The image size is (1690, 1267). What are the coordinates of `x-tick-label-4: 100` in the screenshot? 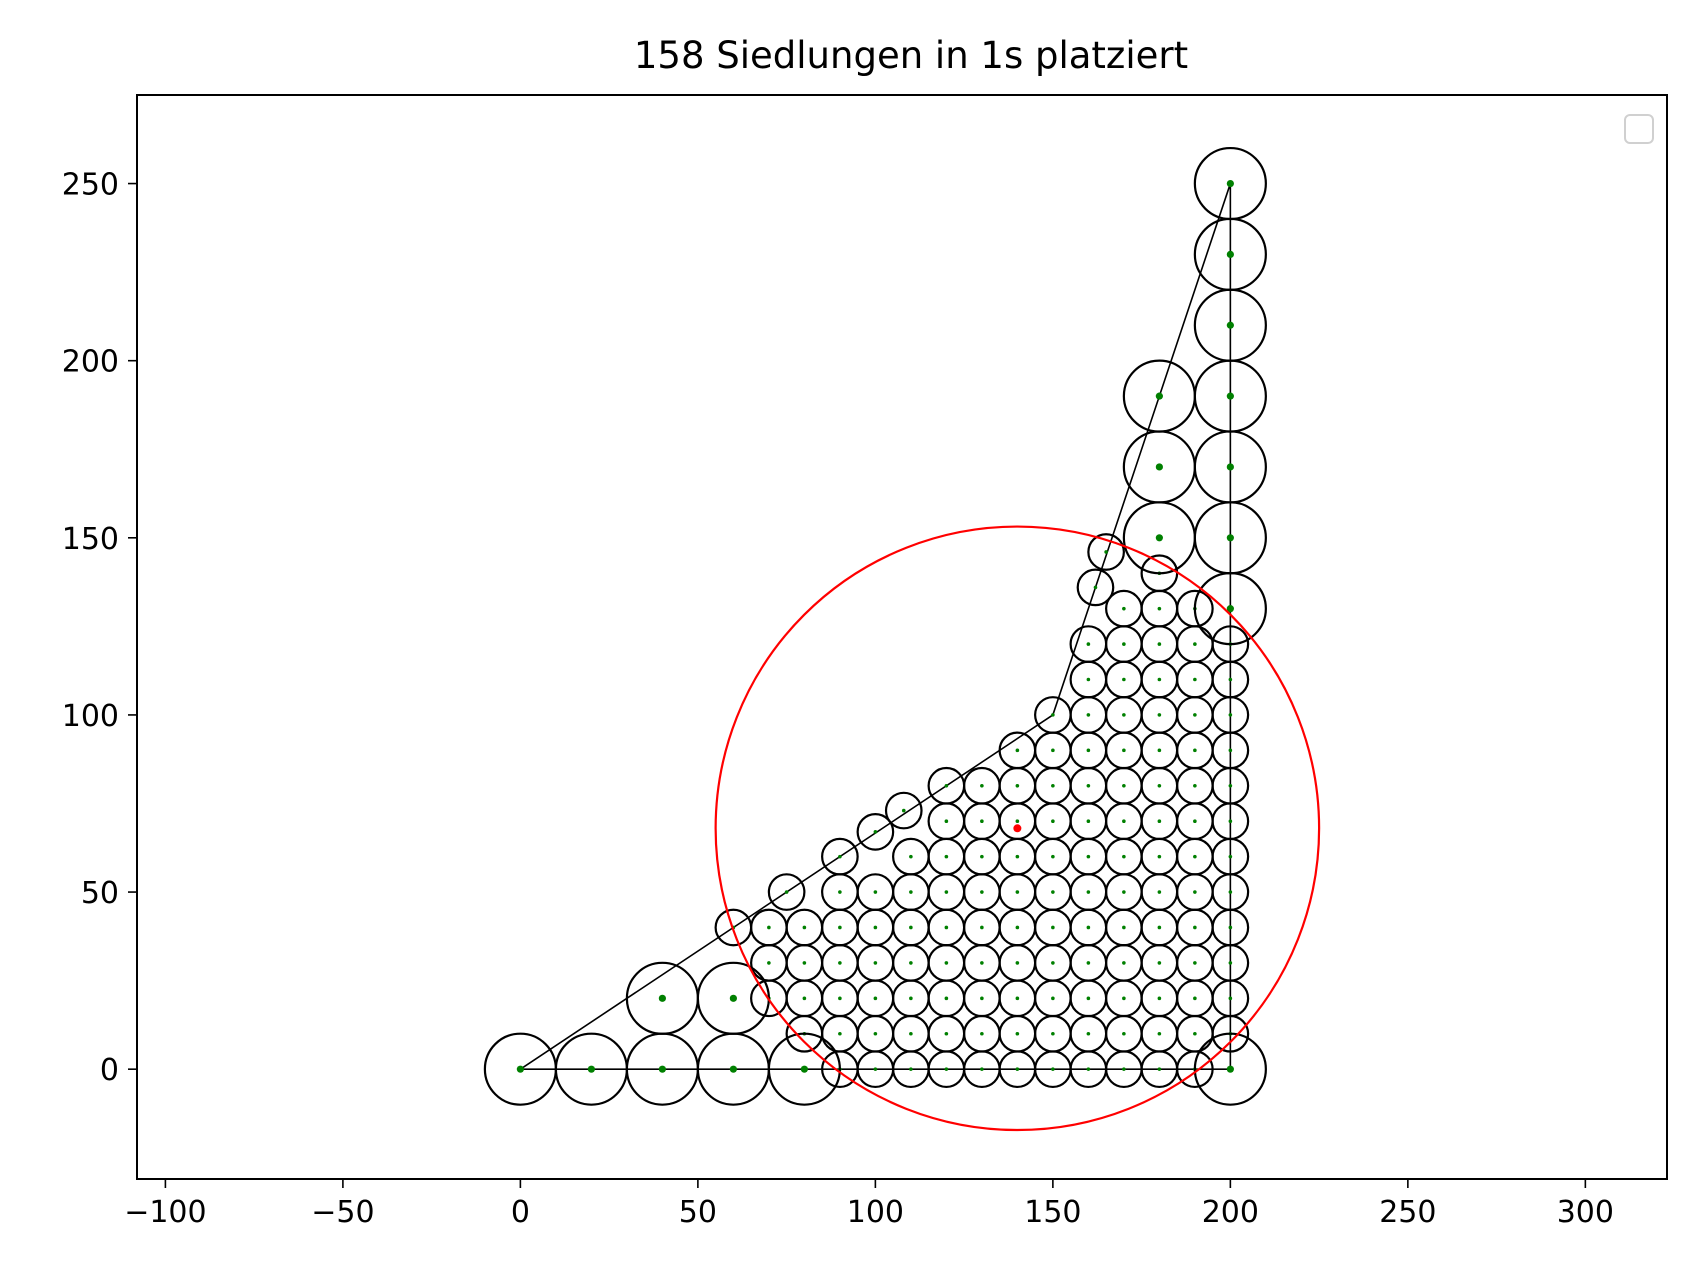 It's located at (875, 1212).